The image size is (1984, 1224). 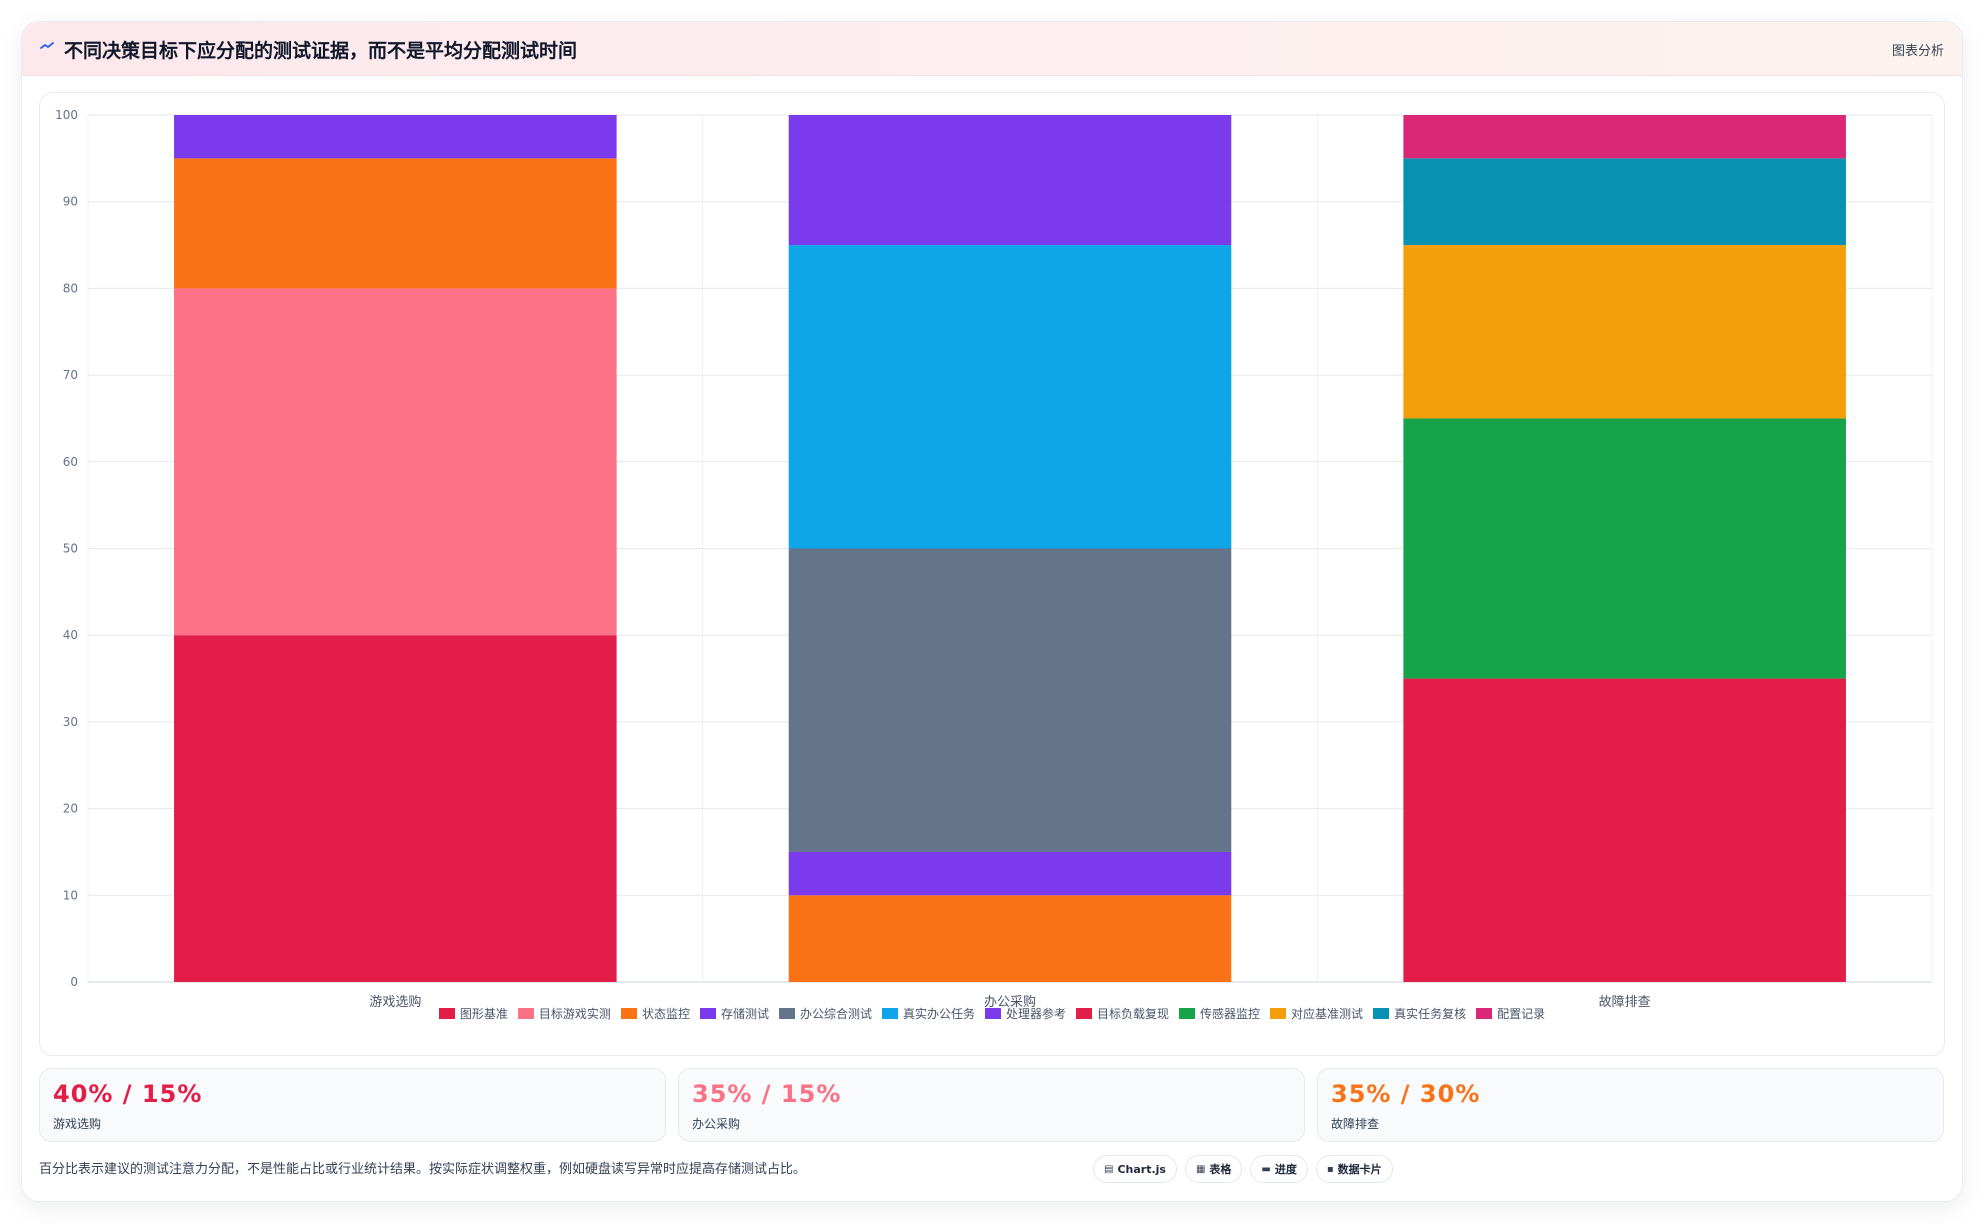 What do you see at coordinates (47, 45) in the screenshot?
I see `trend-icon` at bounding box center [47, 45].